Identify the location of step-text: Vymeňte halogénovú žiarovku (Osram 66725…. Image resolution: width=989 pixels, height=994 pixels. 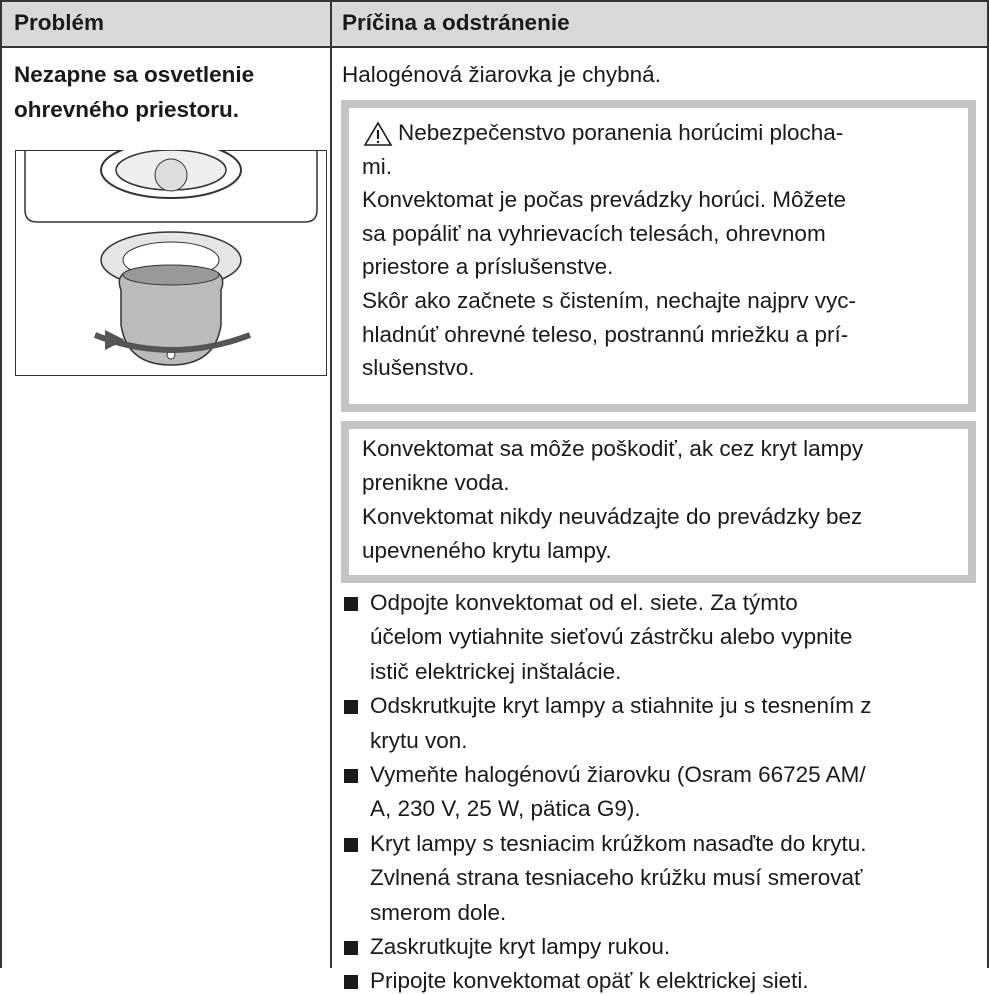
(618, 774).